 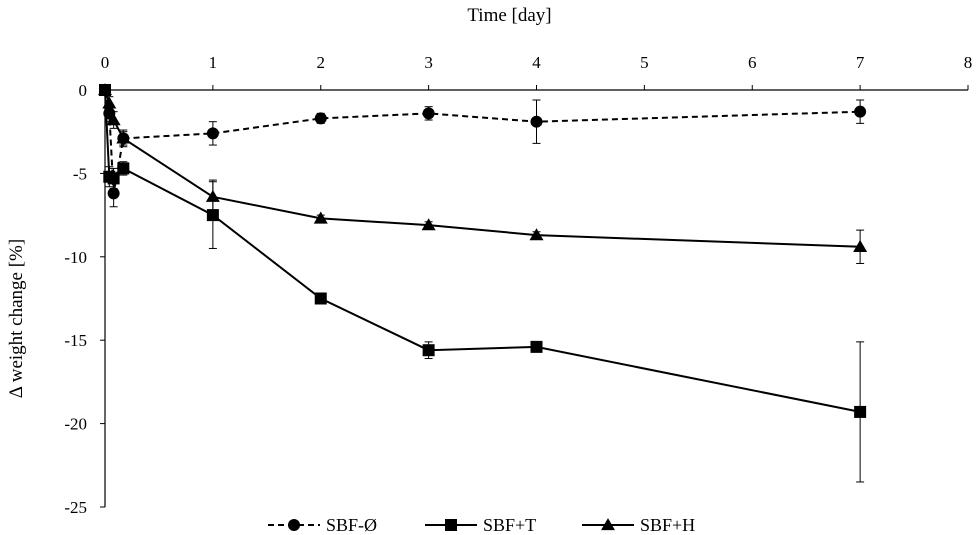 What do you see at coordinates (536, 62) in the screenshot?
I see `x-tick-label: 4` at bounding box center [536, 62].